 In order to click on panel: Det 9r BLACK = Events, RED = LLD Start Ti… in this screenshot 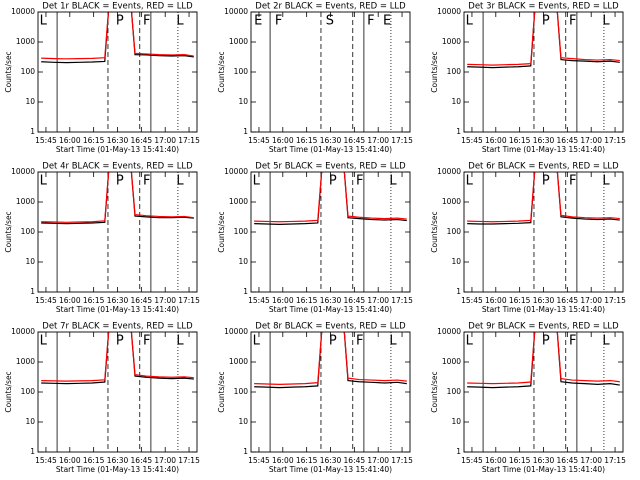, I will do `click(528, 398)`.